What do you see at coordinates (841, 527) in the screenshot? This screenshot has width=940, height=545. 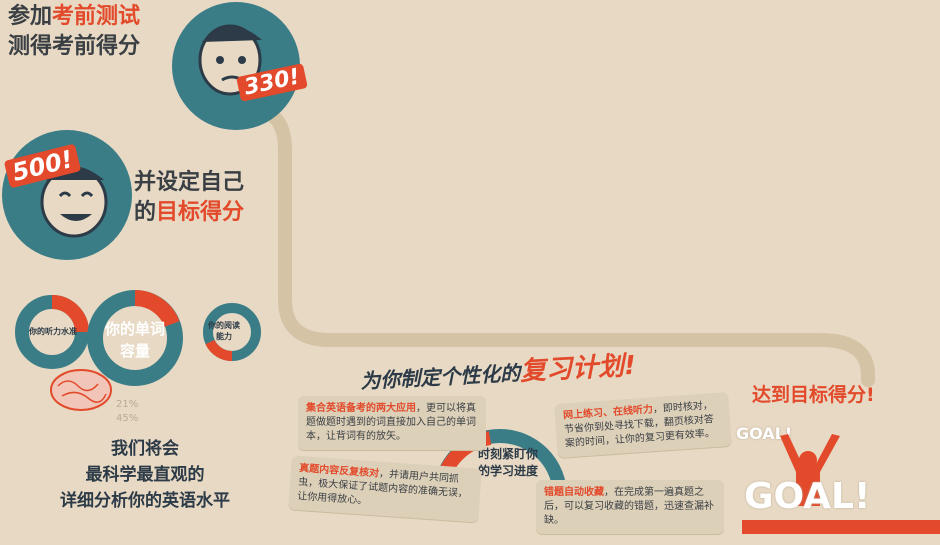 I see `goal-bar` at bounding box center [841, 527].